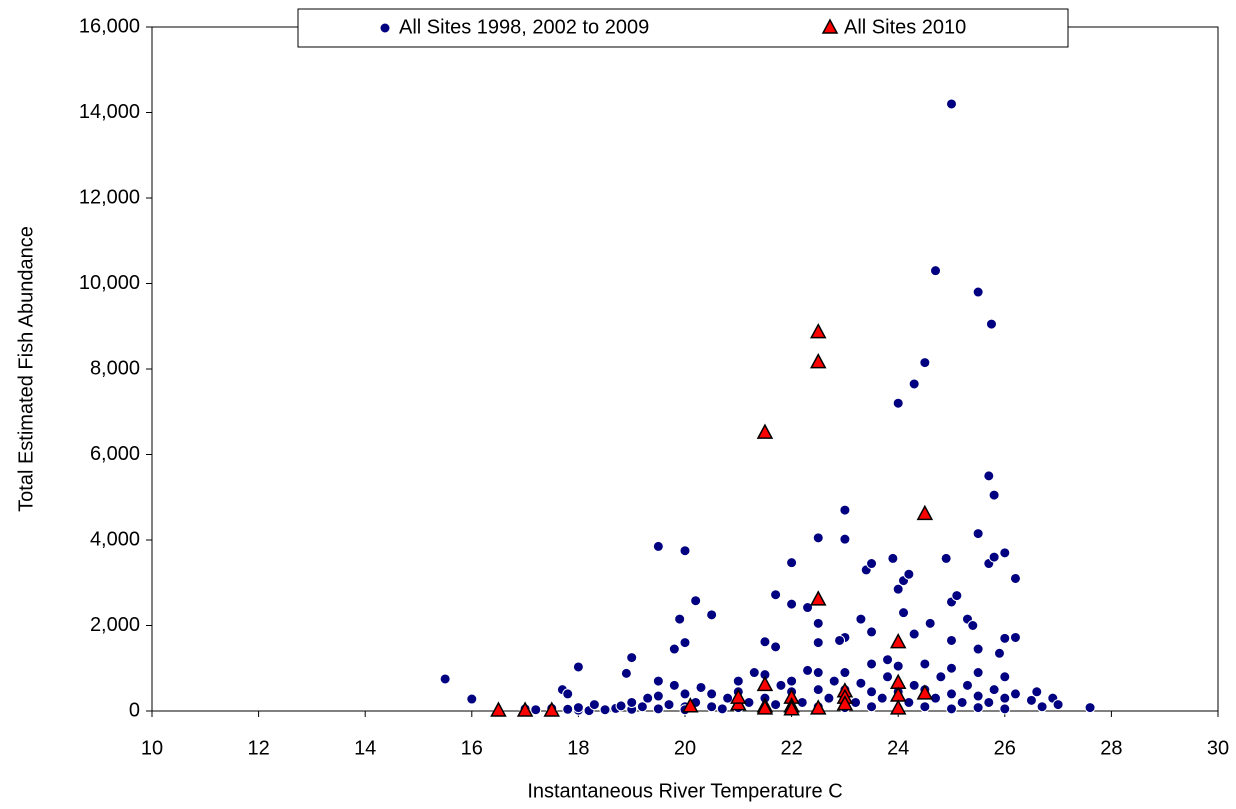  What do you see at coordinates (115, 454) in the screenshot?
I see `y-tick-label: 6,000` at bounding box center [115, 454].